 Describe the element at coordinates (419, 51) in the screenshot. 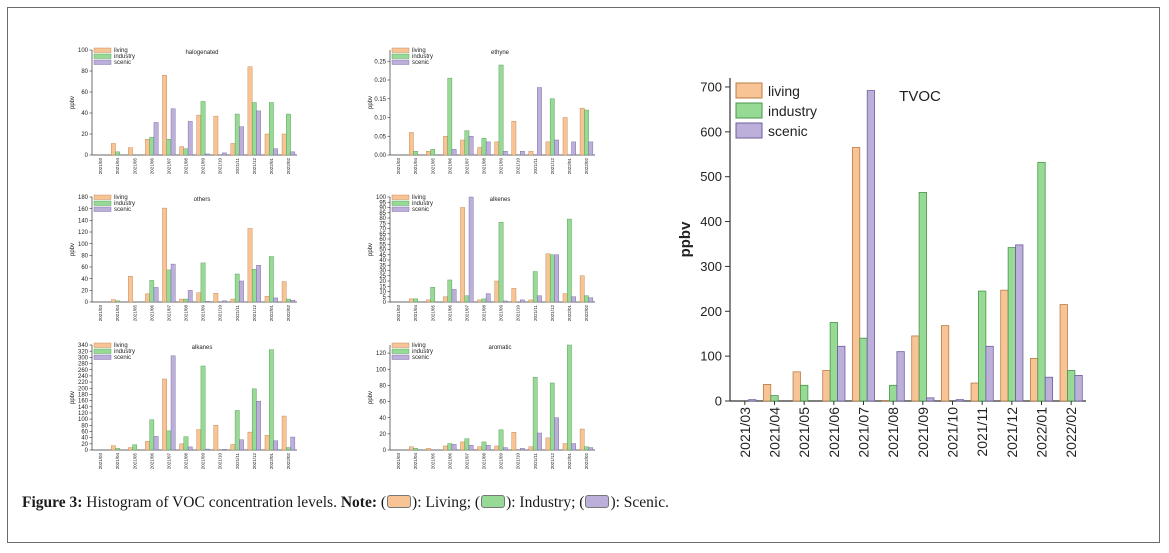

I see `legend-label-living: living` at that location.